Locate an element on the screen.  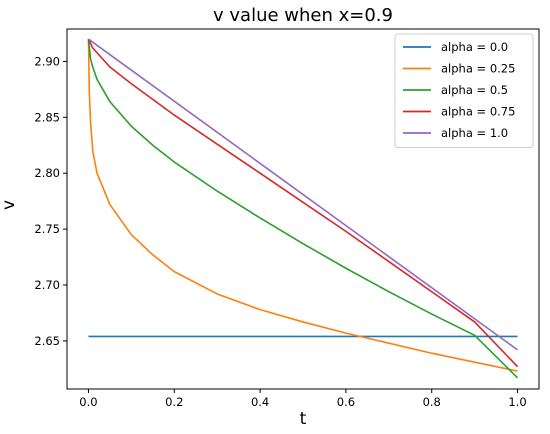
x-tick-label: 0.2 is located at coordinates (174, 402).